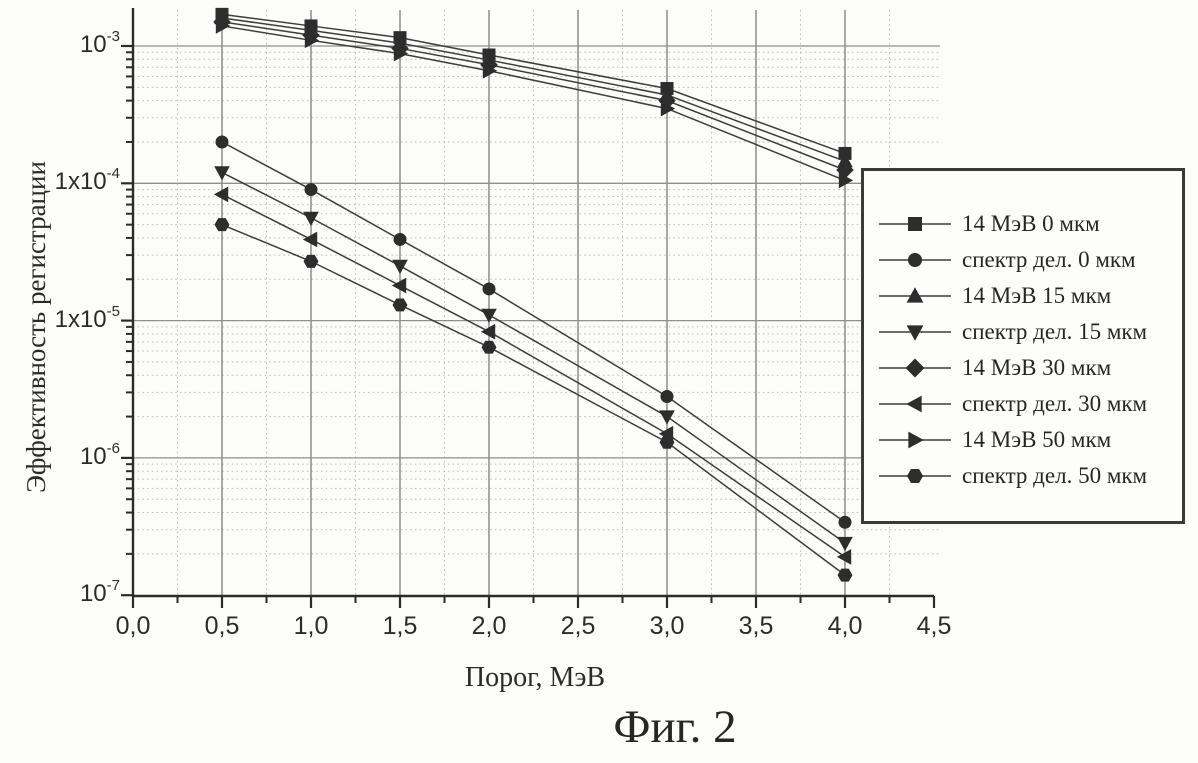 The image size is (1198, 763). I want to click on legend-marker-triangle-left-icon, so click(915, 403).